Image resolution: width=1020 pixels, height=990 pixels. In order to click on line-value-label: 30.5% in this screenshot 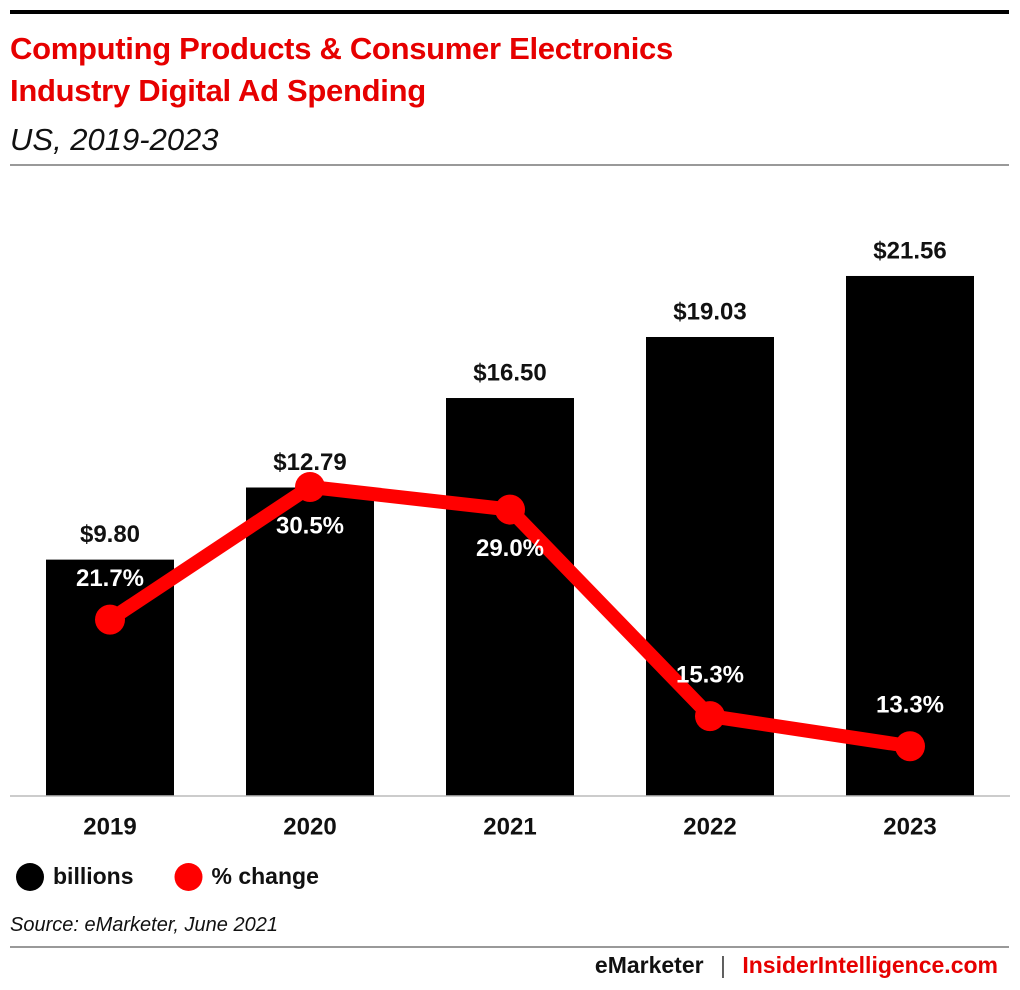, I will do `click(310, 525)`.